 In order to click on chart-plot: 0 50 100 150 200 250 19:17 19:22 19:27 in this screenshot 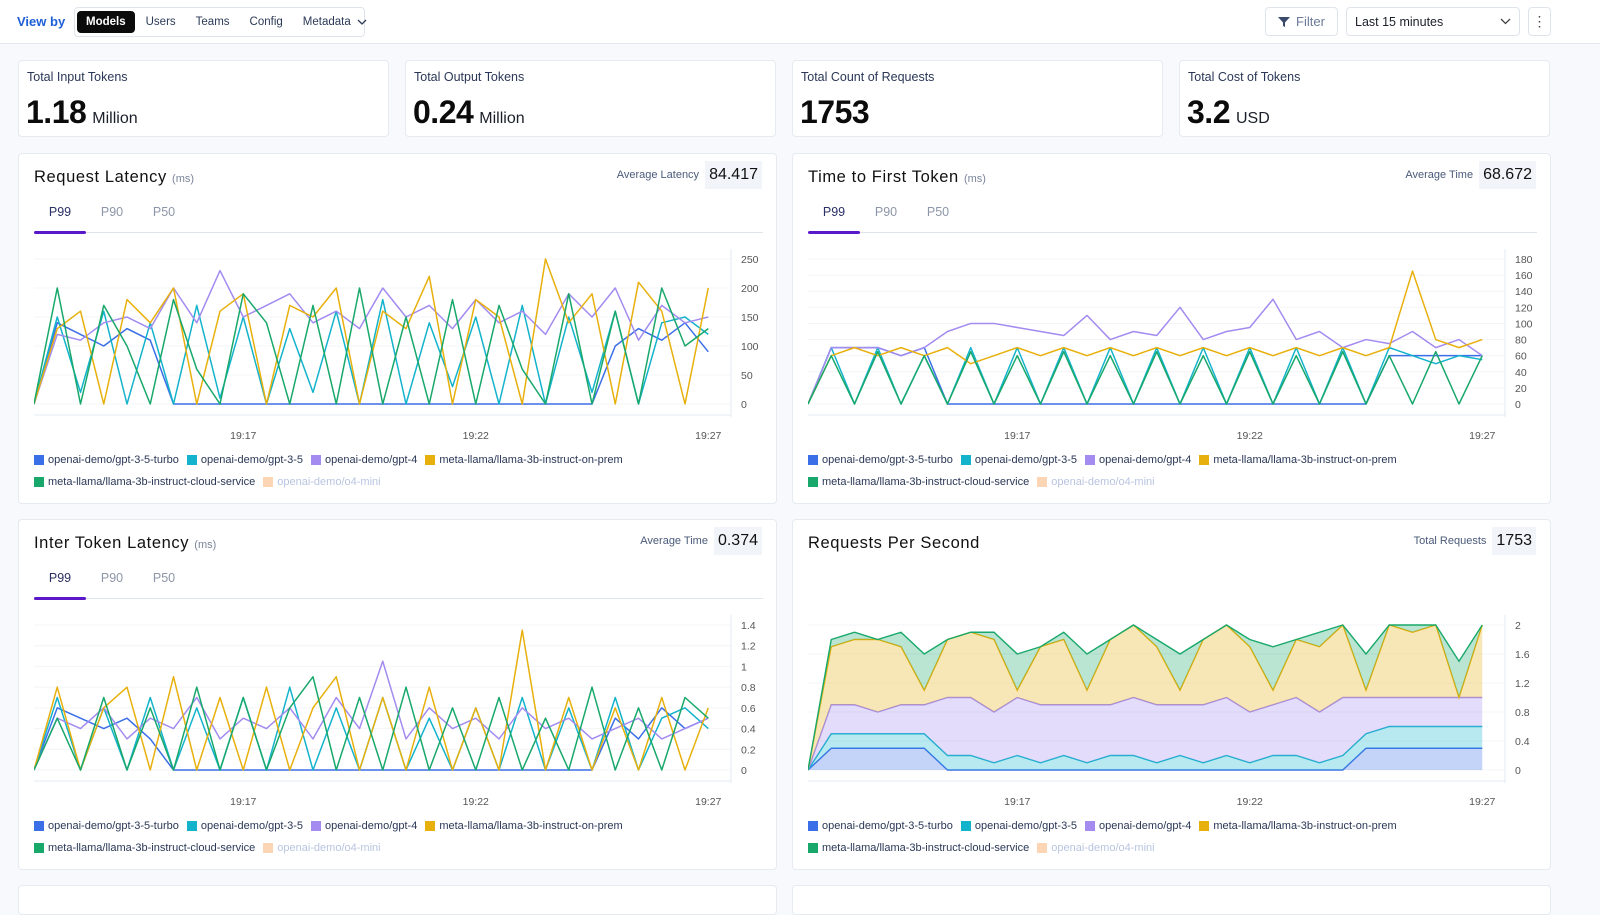, I will do `click(396, 345)`.